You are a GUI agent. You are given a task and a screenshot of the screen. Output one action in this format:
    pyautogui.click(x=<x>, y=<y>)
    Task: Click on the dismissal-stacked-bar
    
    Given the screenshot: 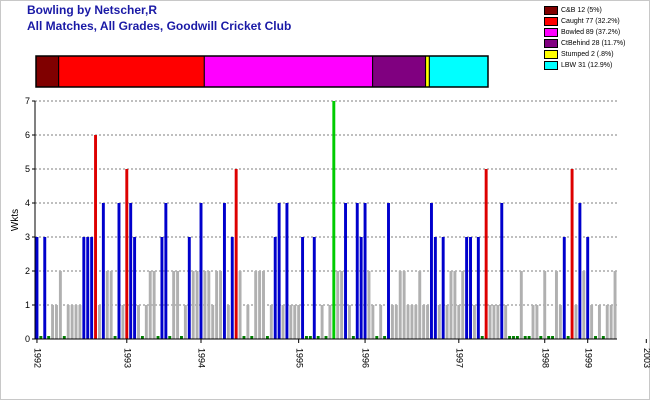 What is the action you would take?
    pyautogui.click(x=262, y=71)
    